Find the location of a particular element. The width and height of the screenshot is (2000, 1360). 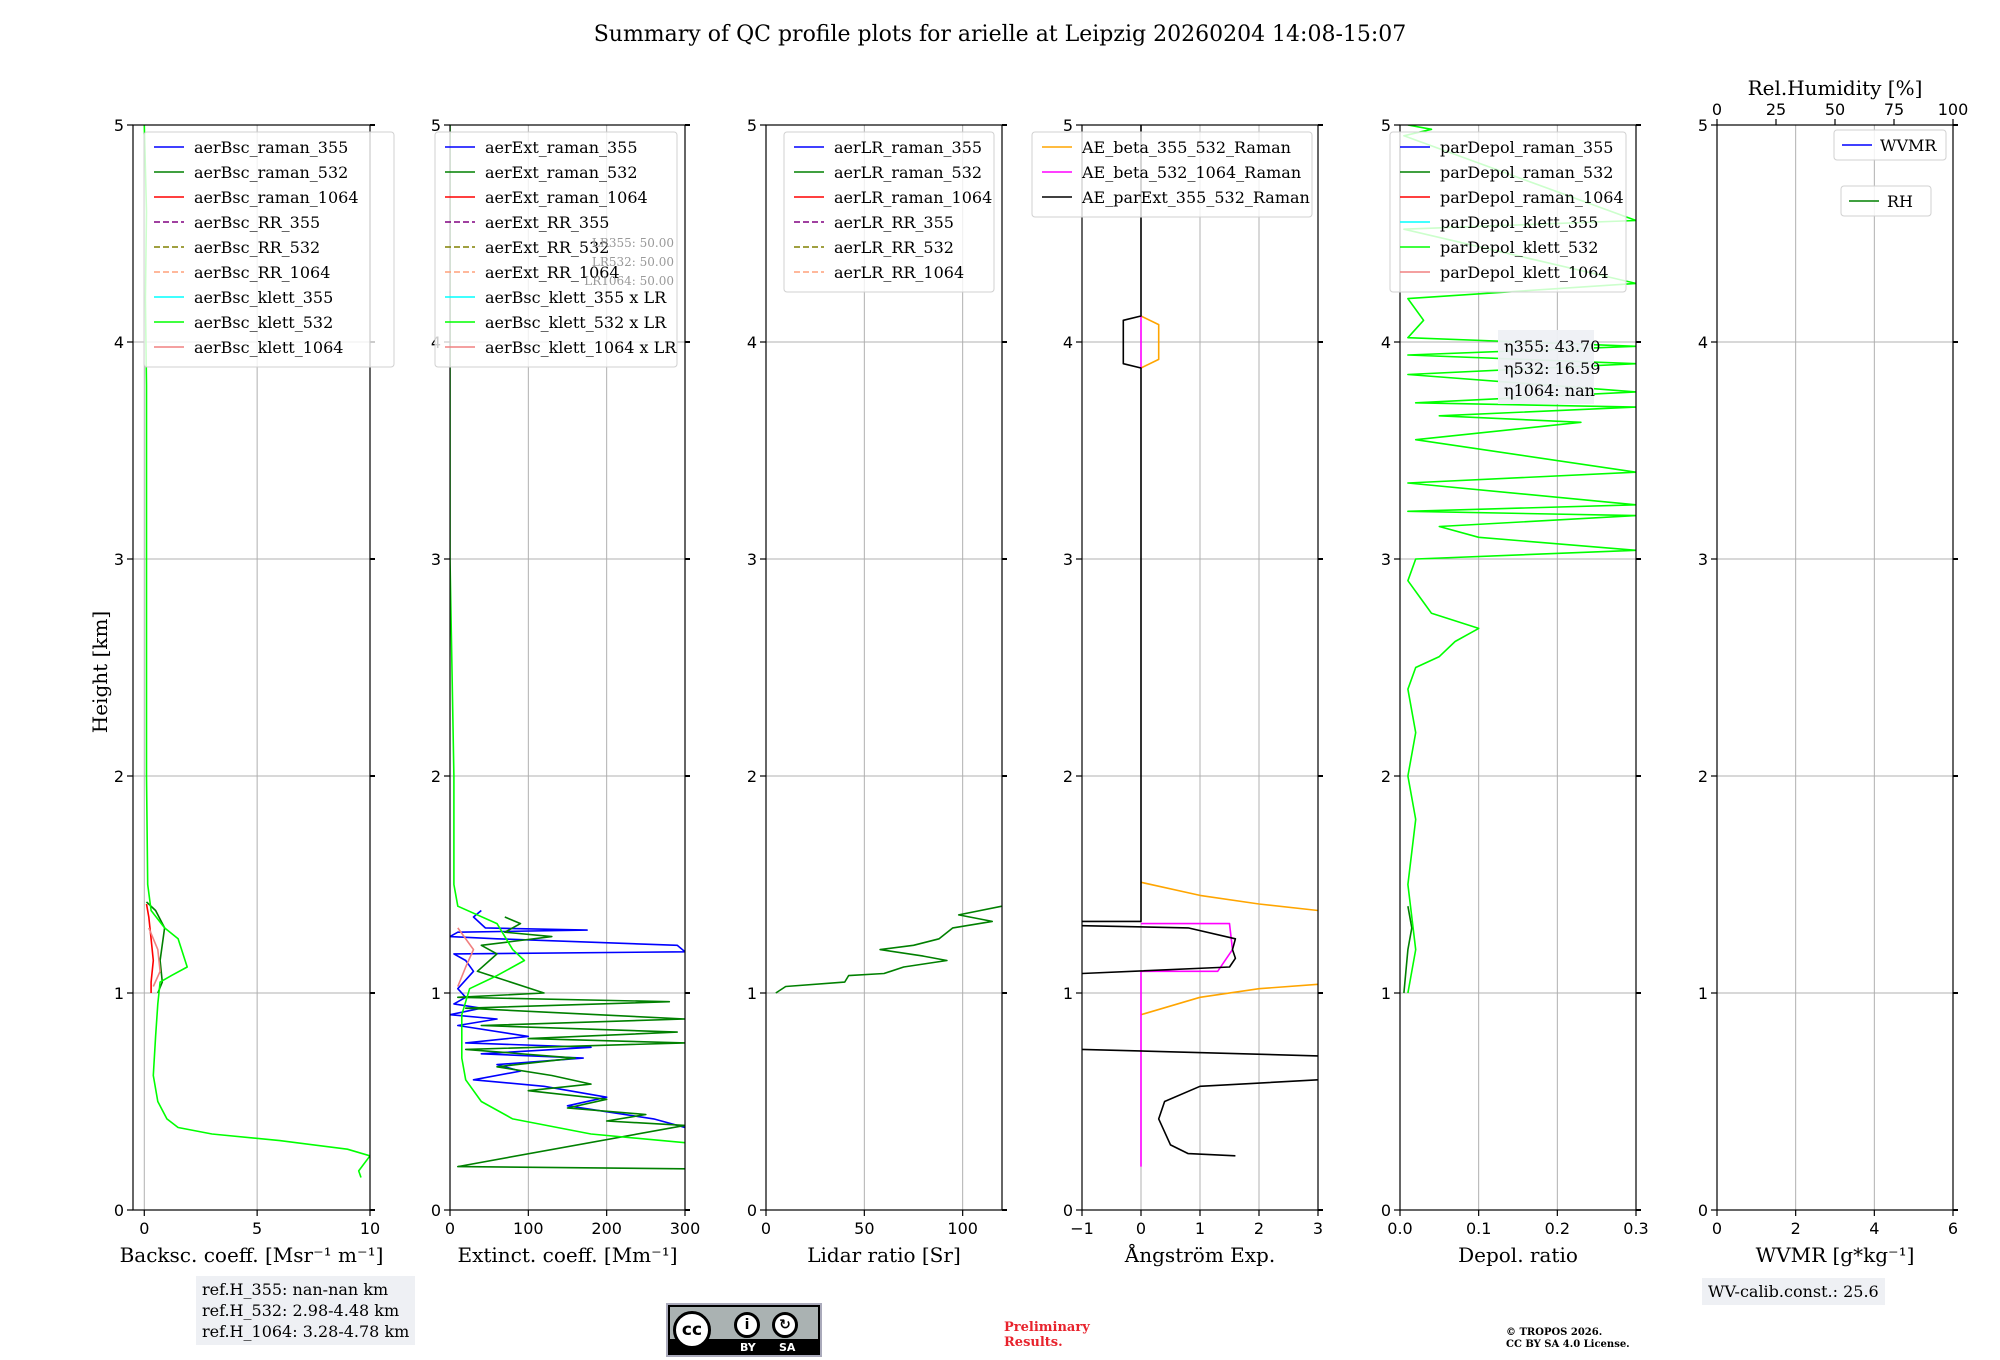

x-tick-label: 100 is located at coordinates (962, 1228).